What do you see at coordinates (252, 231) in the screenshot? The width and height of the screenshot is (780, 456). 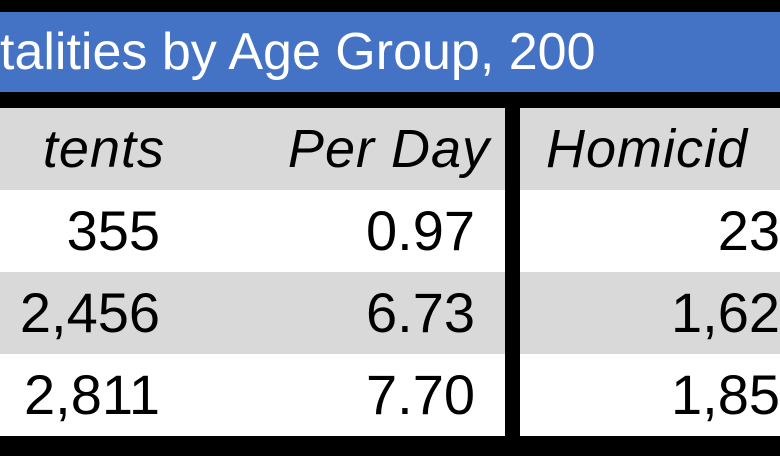 I see `table-row: 355 0.97` at bounding box center [252, 231].